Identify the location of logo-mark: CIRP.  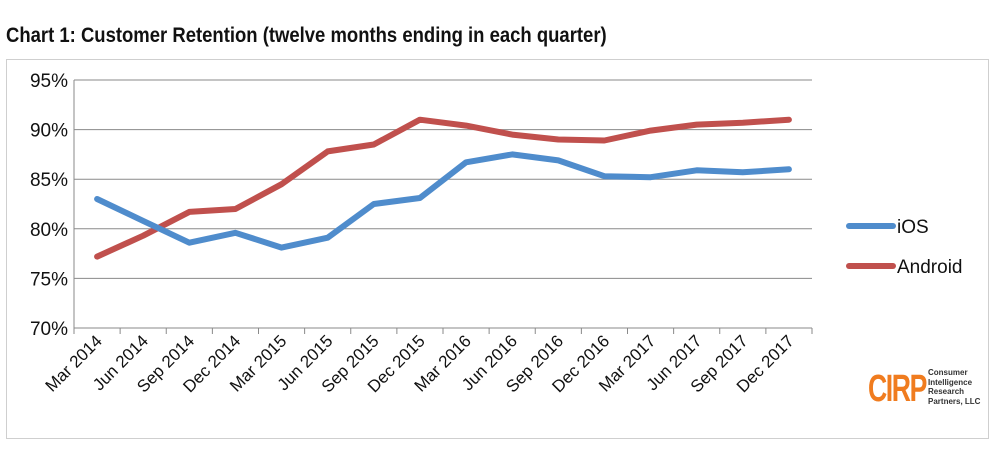
(897, 389).